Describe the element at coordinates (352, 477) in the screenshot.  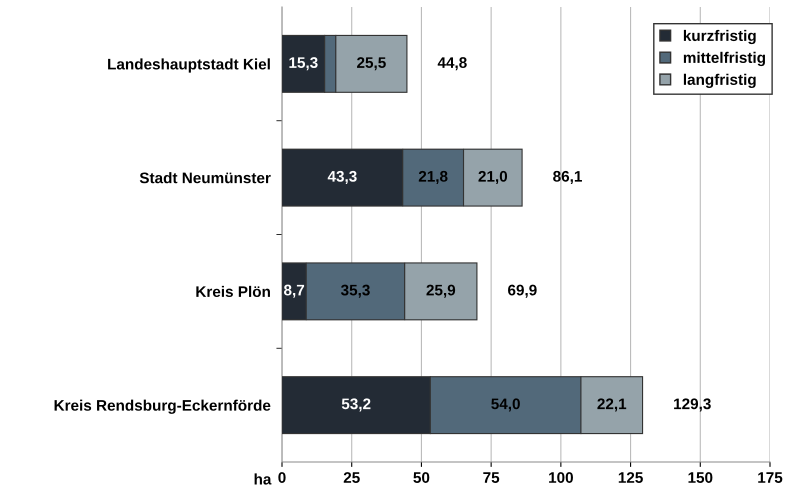
I see `x-tick-label: 25` at that location.